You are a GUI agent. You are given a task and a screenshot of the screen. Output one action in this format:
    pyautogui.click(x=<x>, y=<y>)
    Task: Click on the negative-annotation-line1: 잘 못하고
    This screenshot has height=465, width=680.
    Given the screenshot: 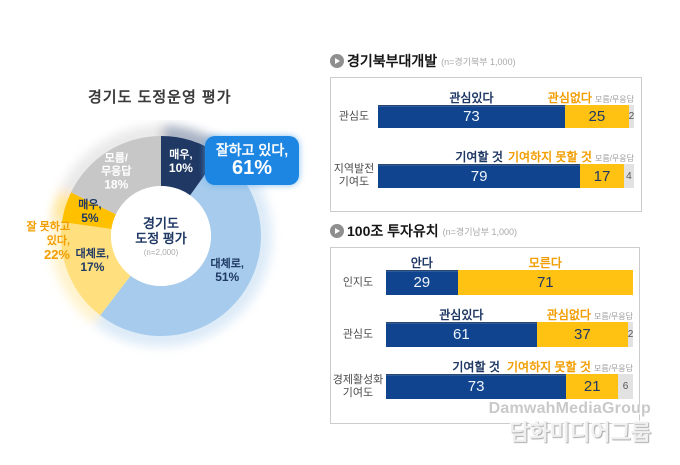 What is the action you would take?
    pyautogui.click(x=48, y=227)
    